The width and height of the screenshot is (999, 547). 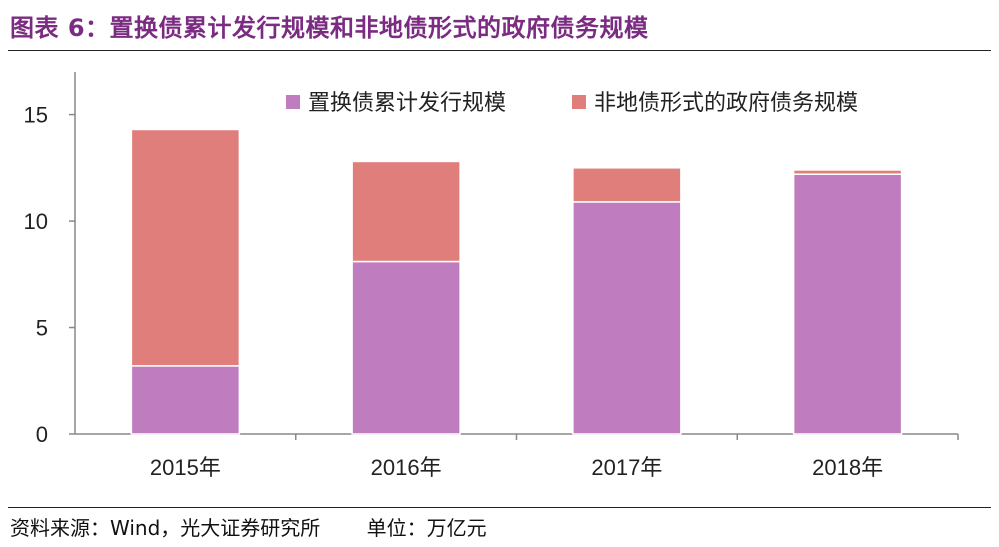 I want to click on source-text: 资料来源：Wind，光大证券研究所, so click(x=165, y=528).